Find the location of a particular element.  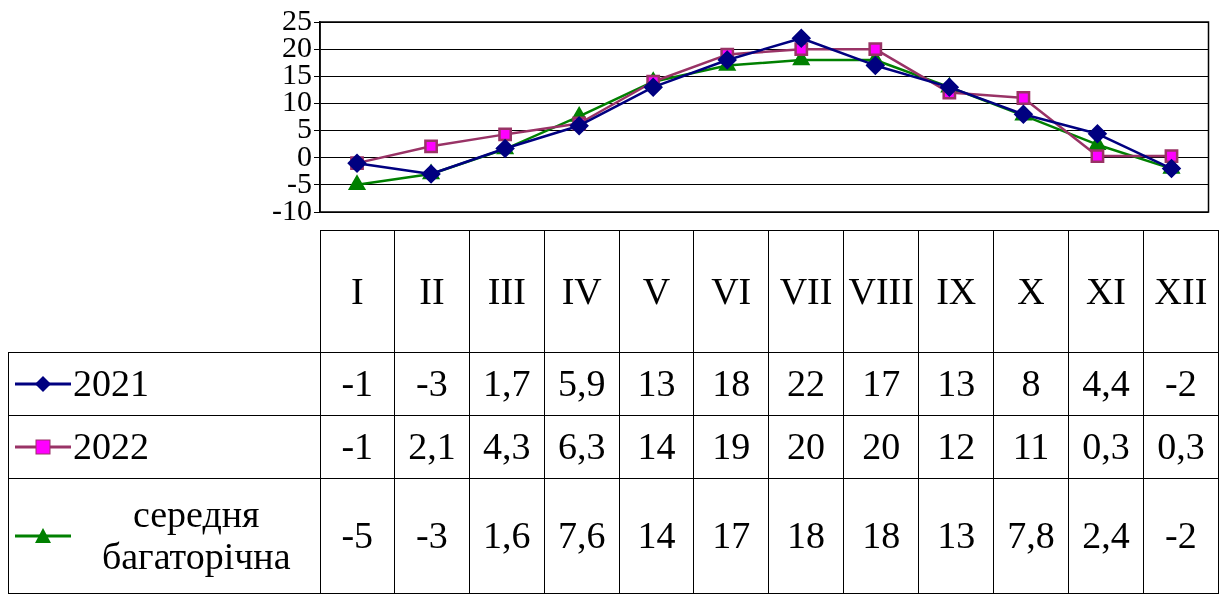

x-tick-label: IX is located at coordinates (956, 291).